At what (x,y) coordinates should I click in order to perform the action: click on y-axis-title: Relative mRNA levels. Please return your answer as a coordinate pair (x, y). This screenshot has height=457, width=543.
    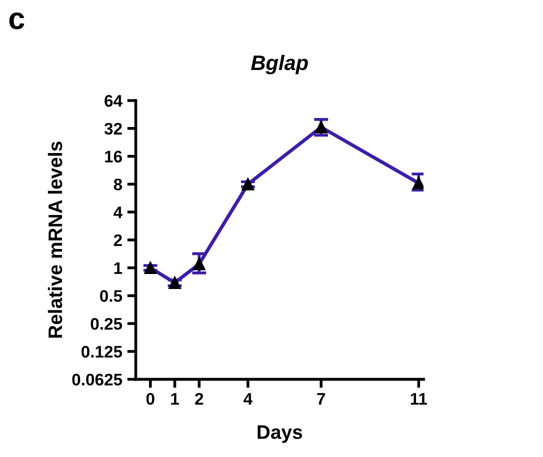
    Looking at the image, I should click on (55, 240).